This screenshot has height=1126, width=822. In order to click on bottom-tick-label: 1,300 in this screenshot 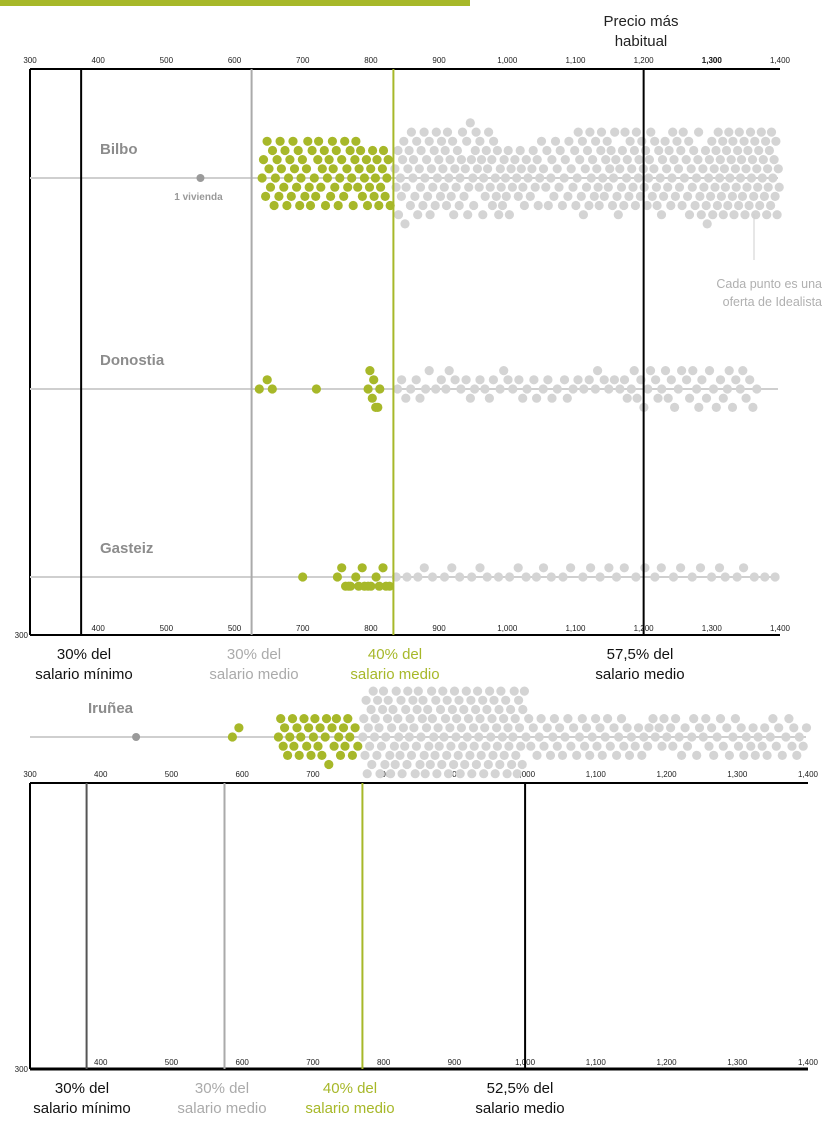, I will do `click(712, 628)`.